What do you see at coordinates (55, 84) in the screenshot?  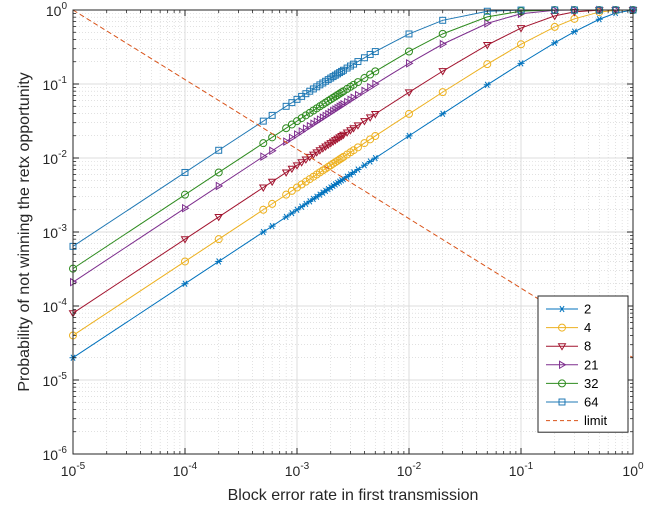 I see `y-tick-label: 10⁻¹` at bounding box center [55, 84].